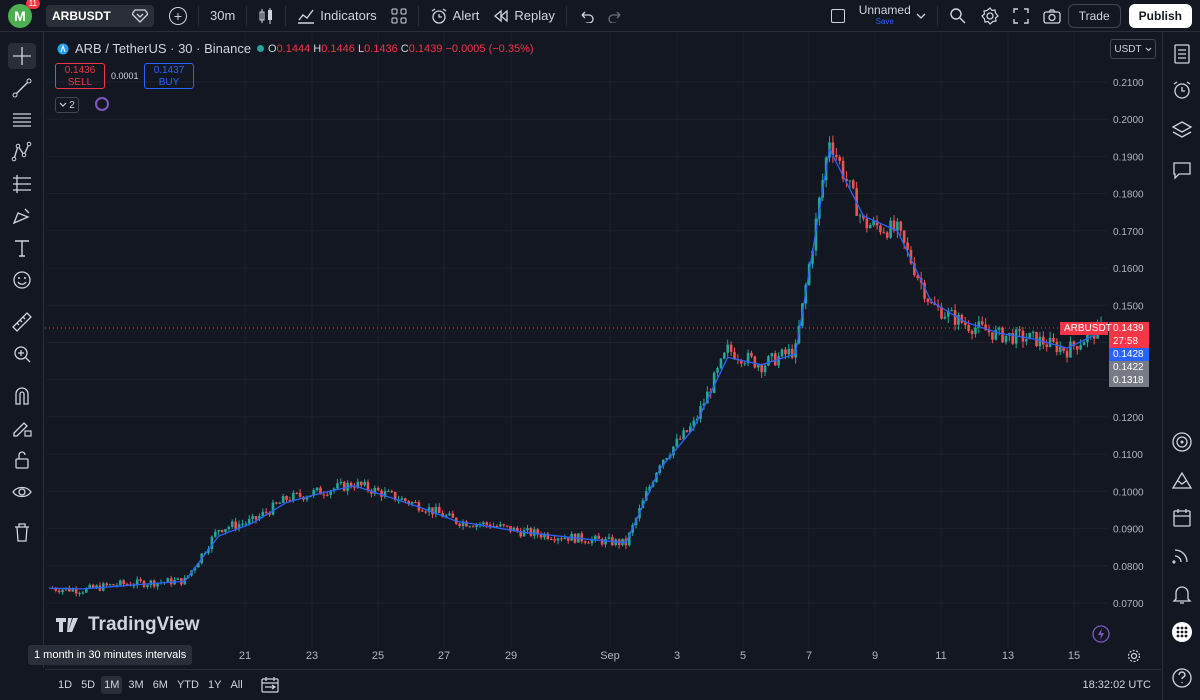 Image resolution: width=1200 pixels, height=700 pixels. I want to click on smiley-icon, so click(22, 280).